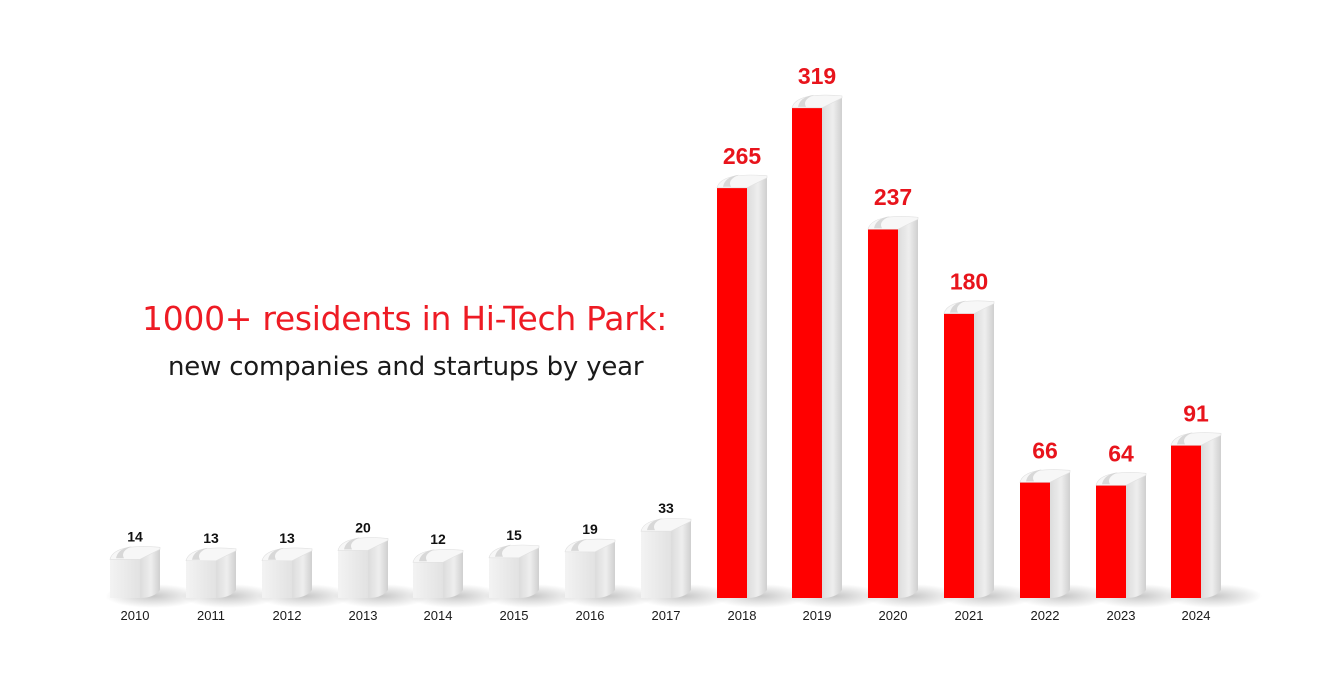 Image resolution: width=1328 pixels, height=680 pixels. I want to click on value-label: 237, so click(893, 197).